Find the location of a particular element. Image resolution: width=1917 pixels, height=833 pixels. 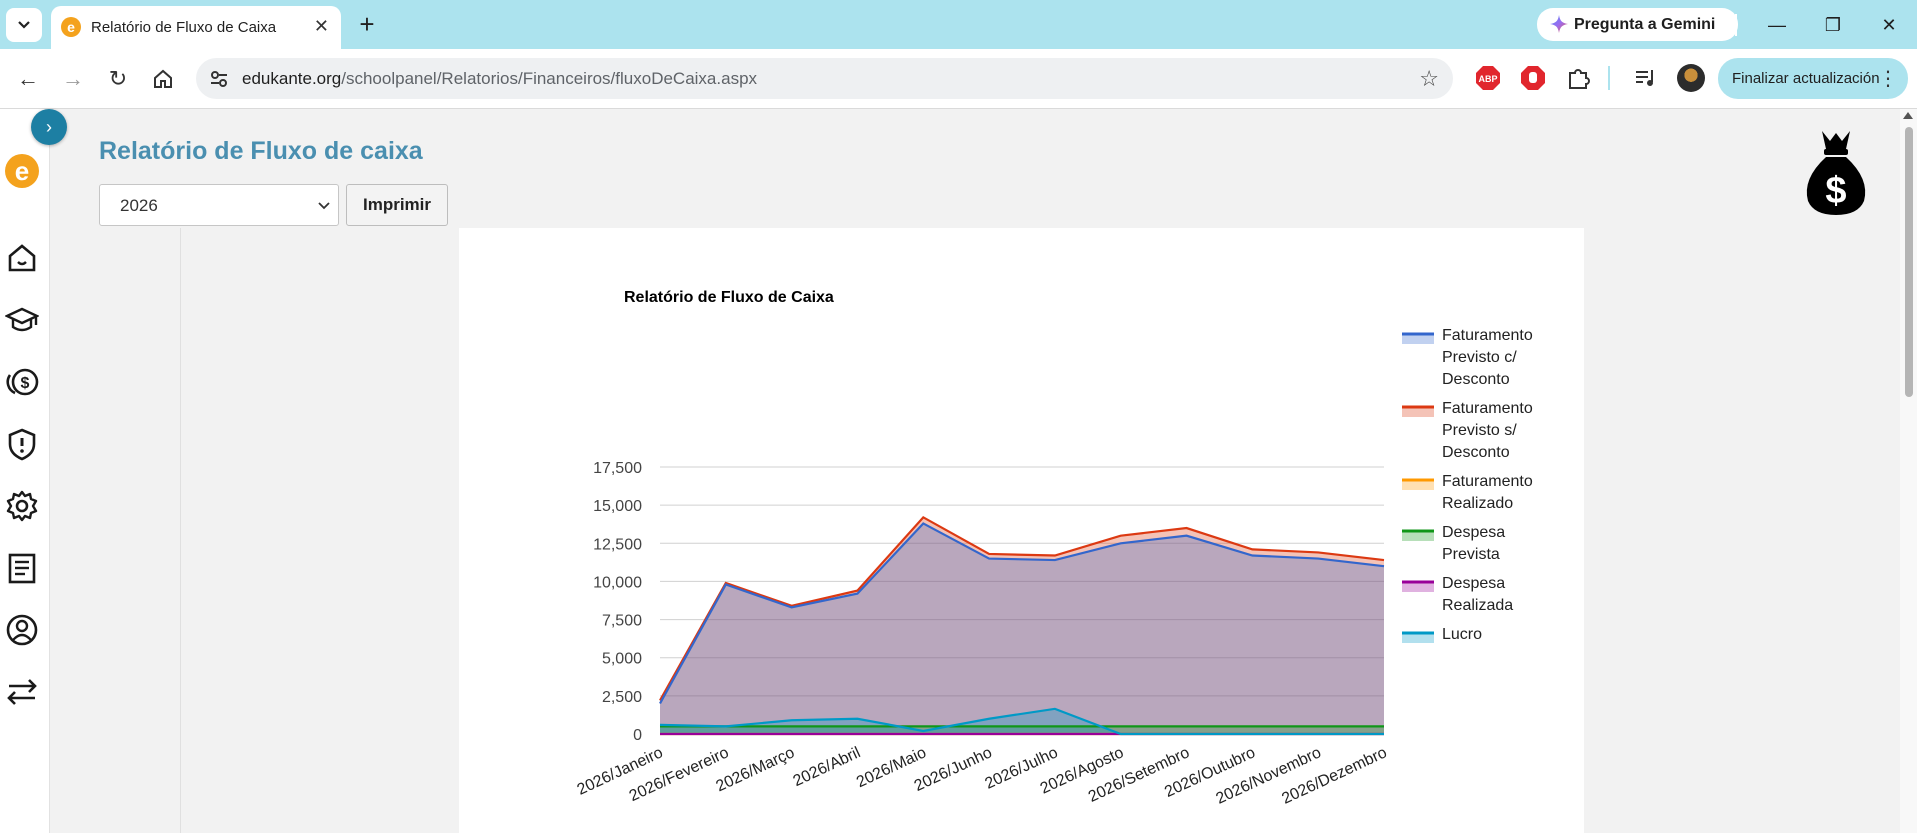

browser-tab: e Relatório de Fluxo de Caixa ✕ is located at coordinates (196, 27).